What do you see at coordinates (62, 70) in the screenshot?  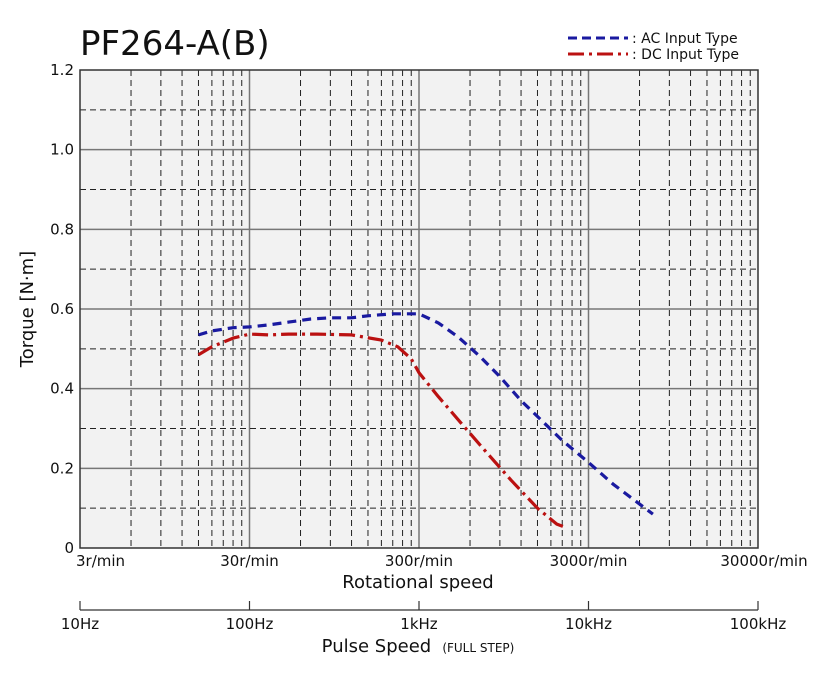 I see `y-tick-label: 1.2` at bounding box center [62, 70].